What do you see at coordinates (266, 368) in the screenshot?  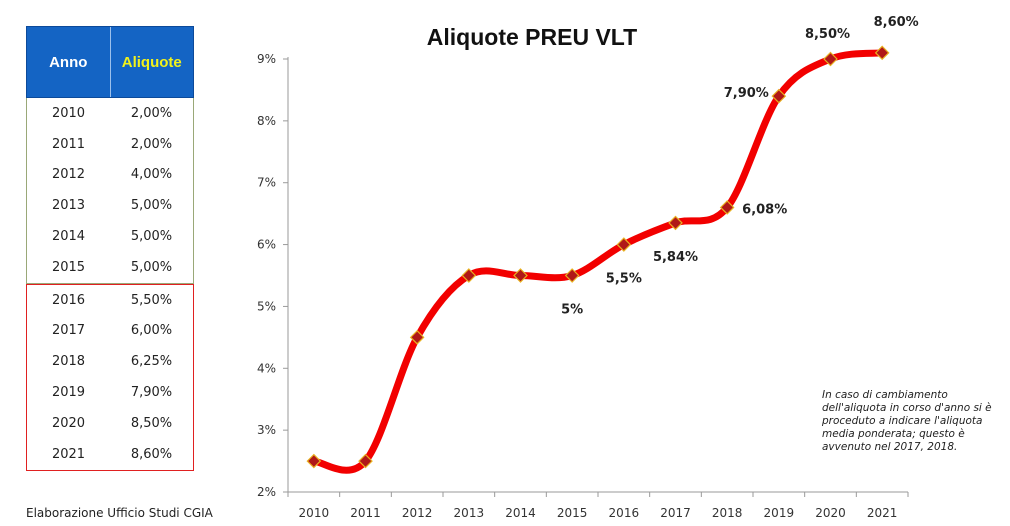 I see `y-tick-label: 4%` at bounding box center [266, 368].